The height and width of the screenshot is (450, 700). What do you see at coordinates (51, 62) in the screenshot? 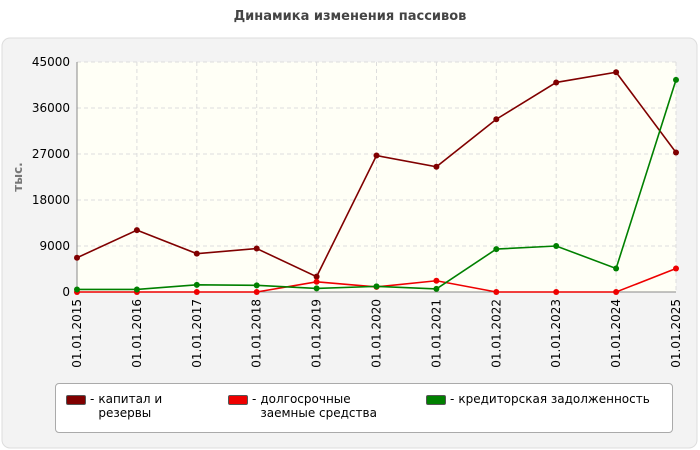
I see `y-tick-label: 45000` at bounding box center [51, 62].